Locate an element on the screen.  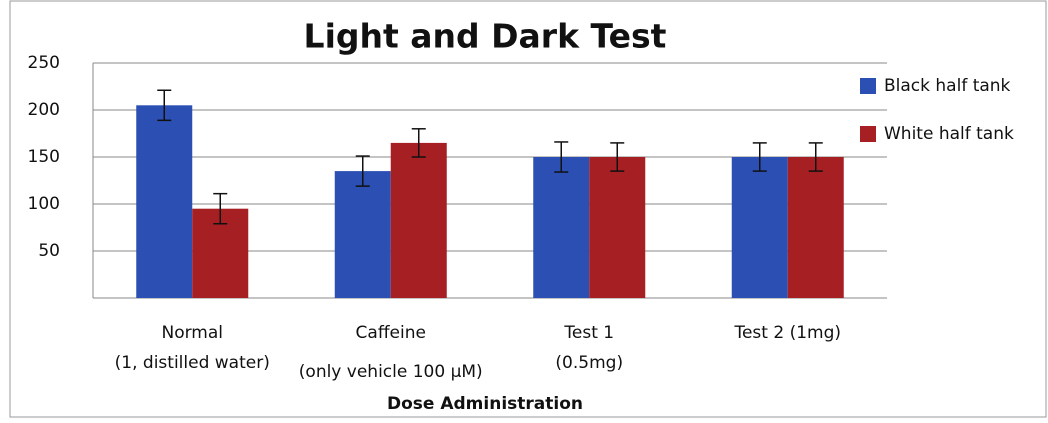
y-tick-label: 200 is located at coordinates (44, 110).